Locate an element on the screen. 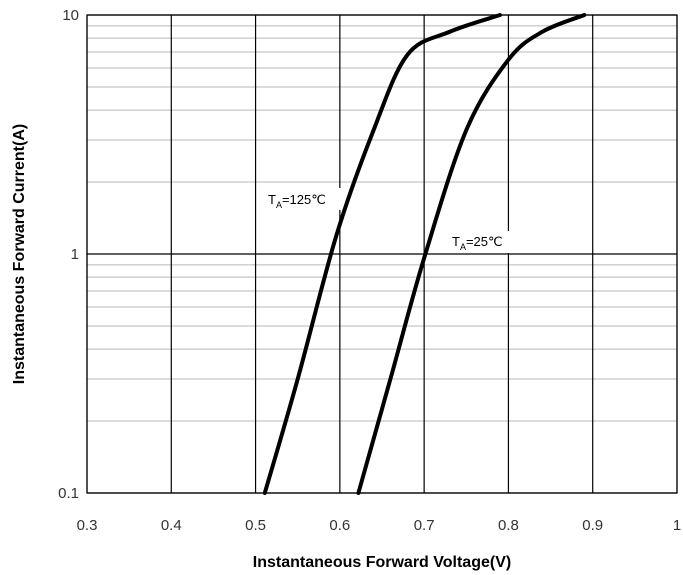 This screenshot has height=575, width=683. series-label-25-bg is located at coordinates (485, 242).